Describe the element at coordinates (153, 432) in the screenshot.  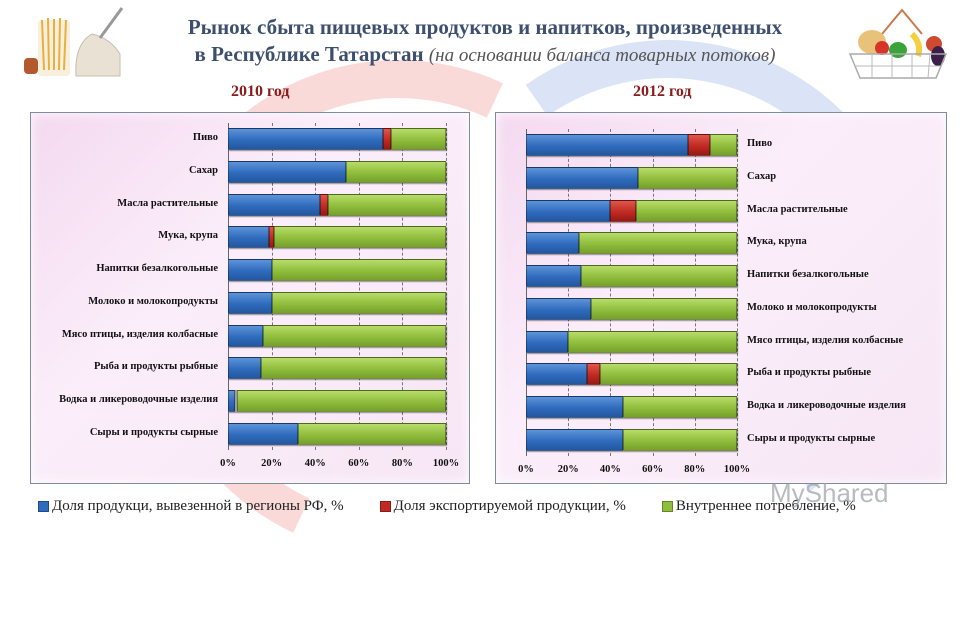
I see `category-label: Сыры и продукты сырные` at that location.